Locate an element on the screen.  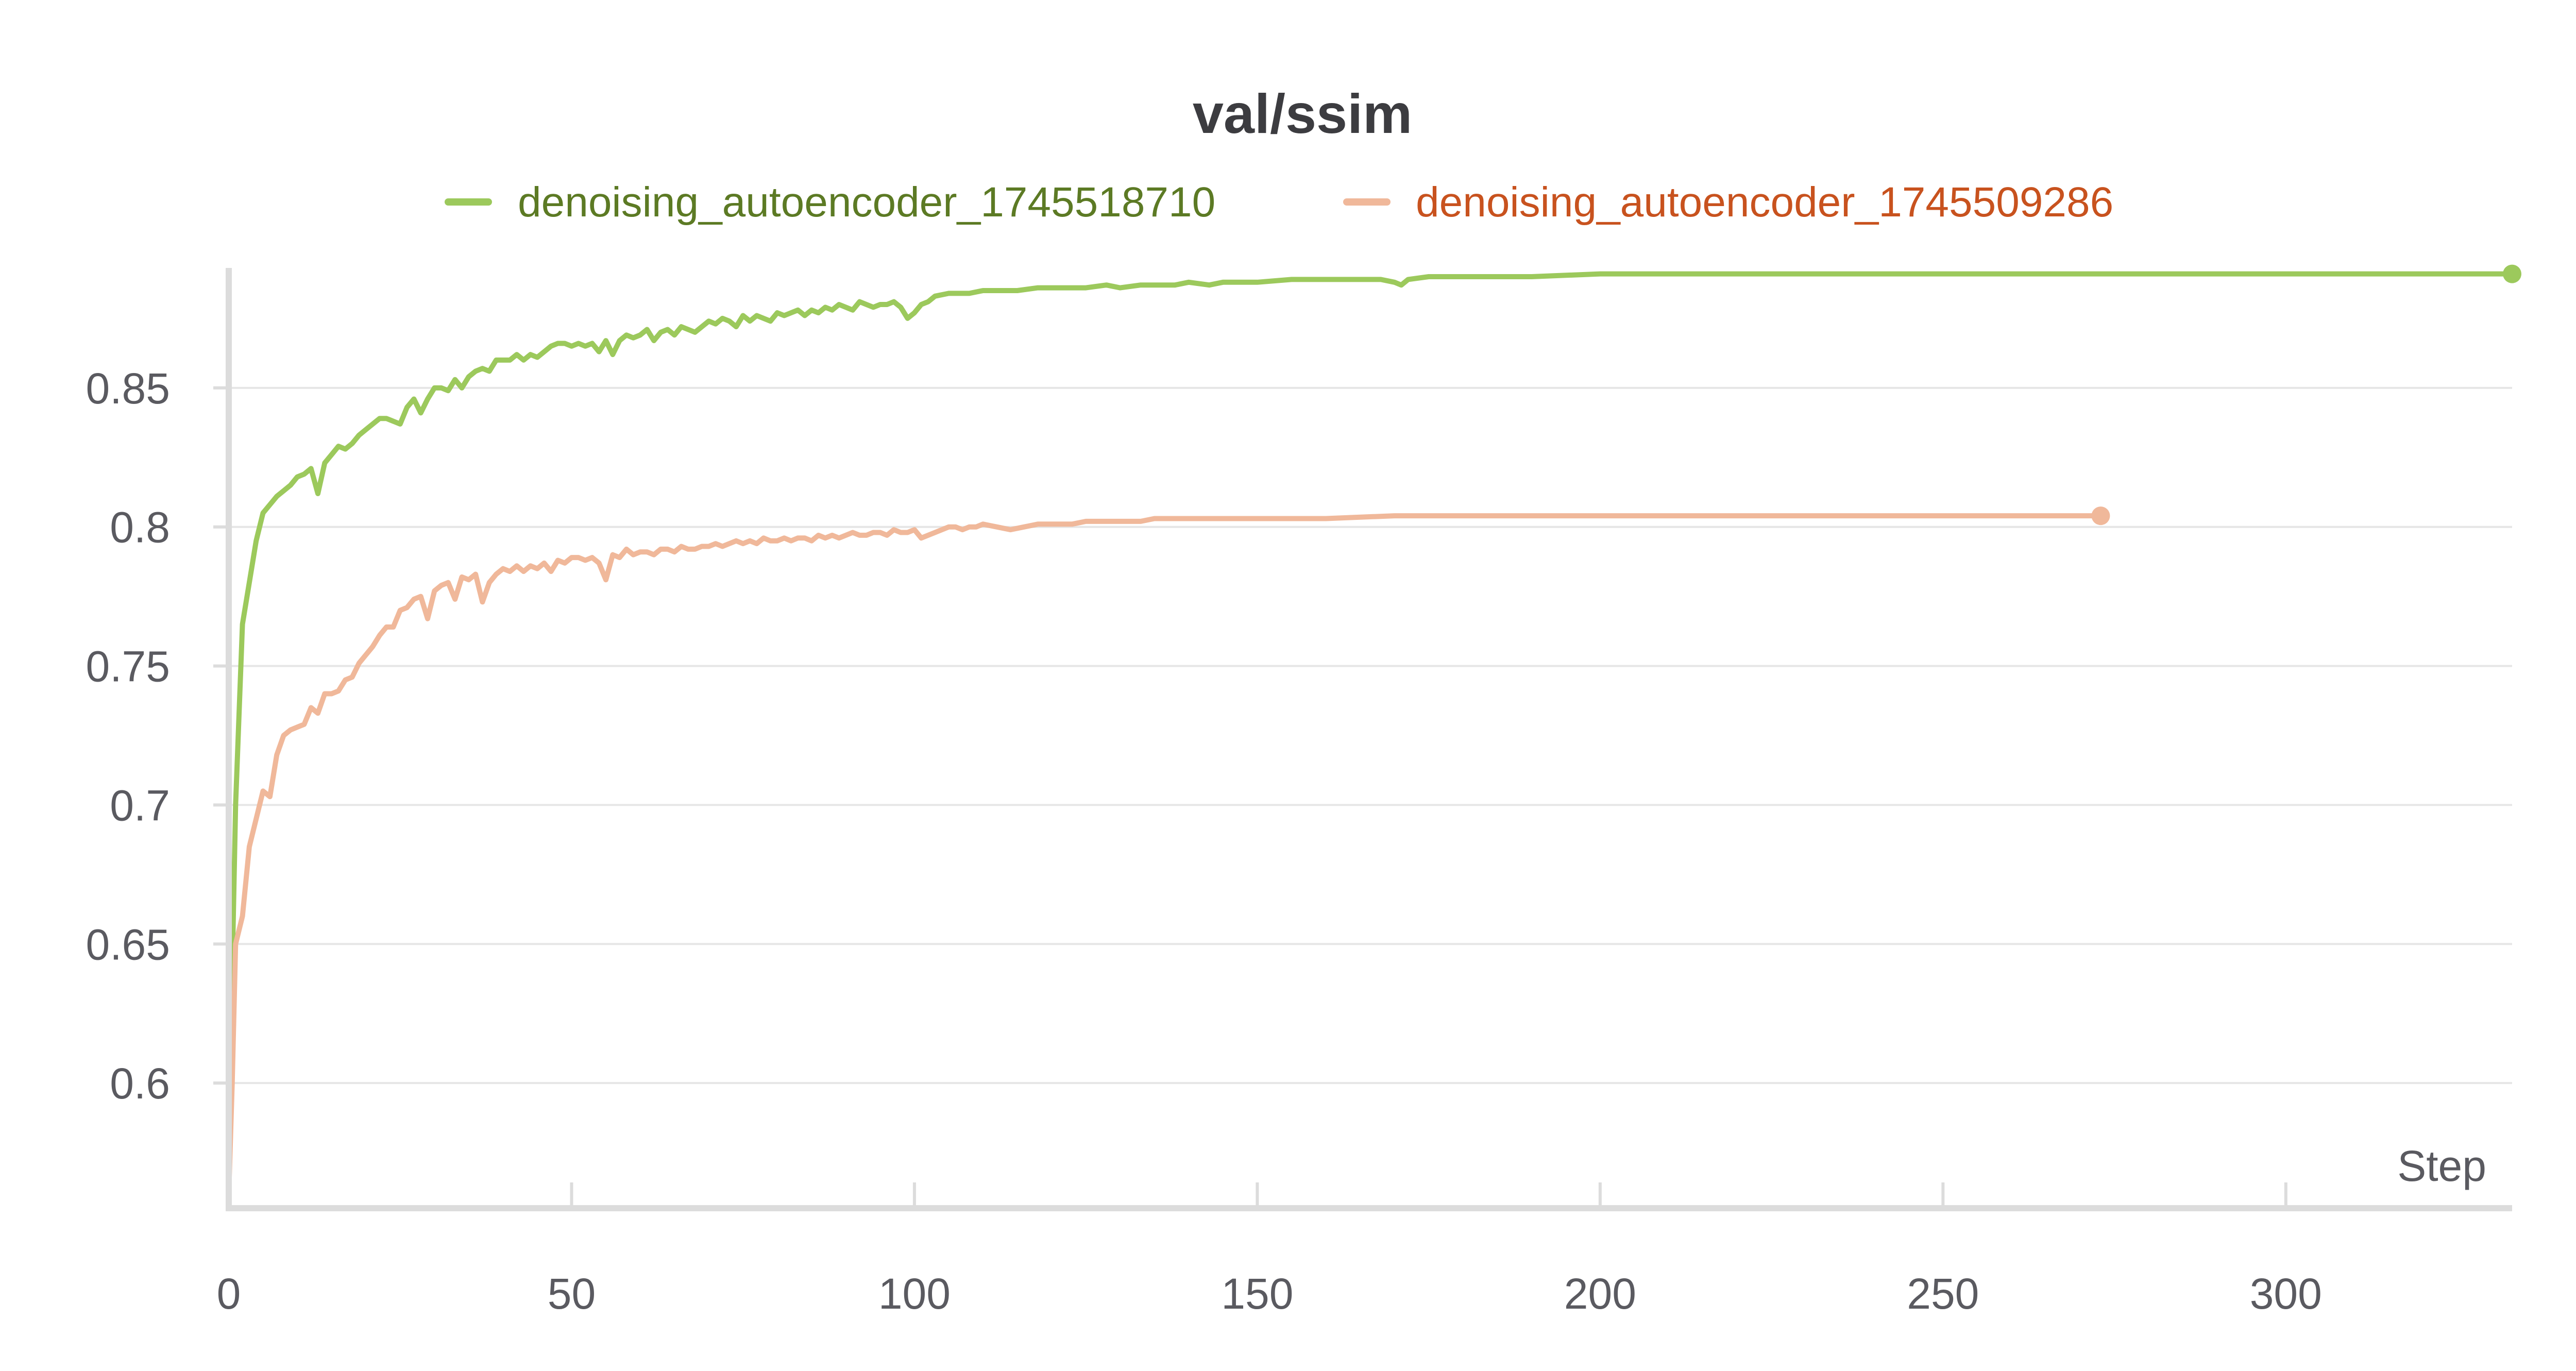
x-axis-ticks: 0 50 100 150 200 250 300 is located at coordinates (1269, 1250).